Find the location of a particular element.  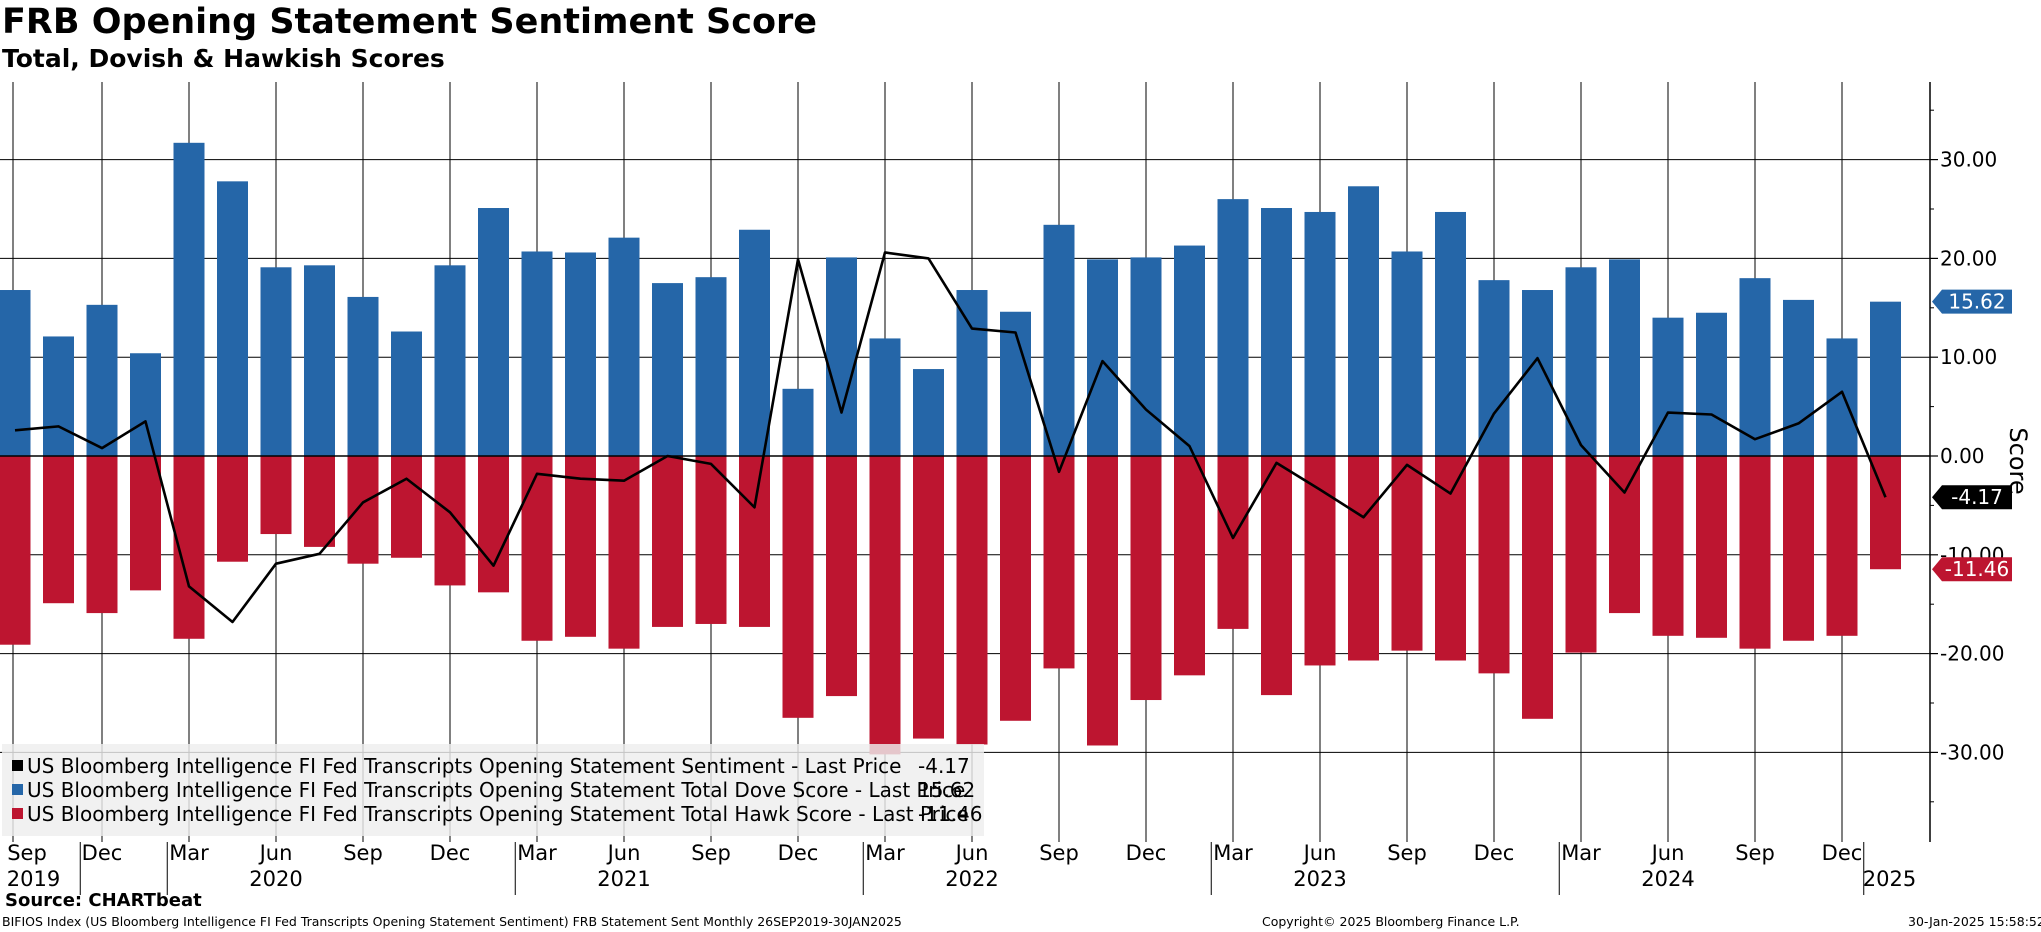

hawk-last-price-badge-shape is located at coordinates (1972, 569).